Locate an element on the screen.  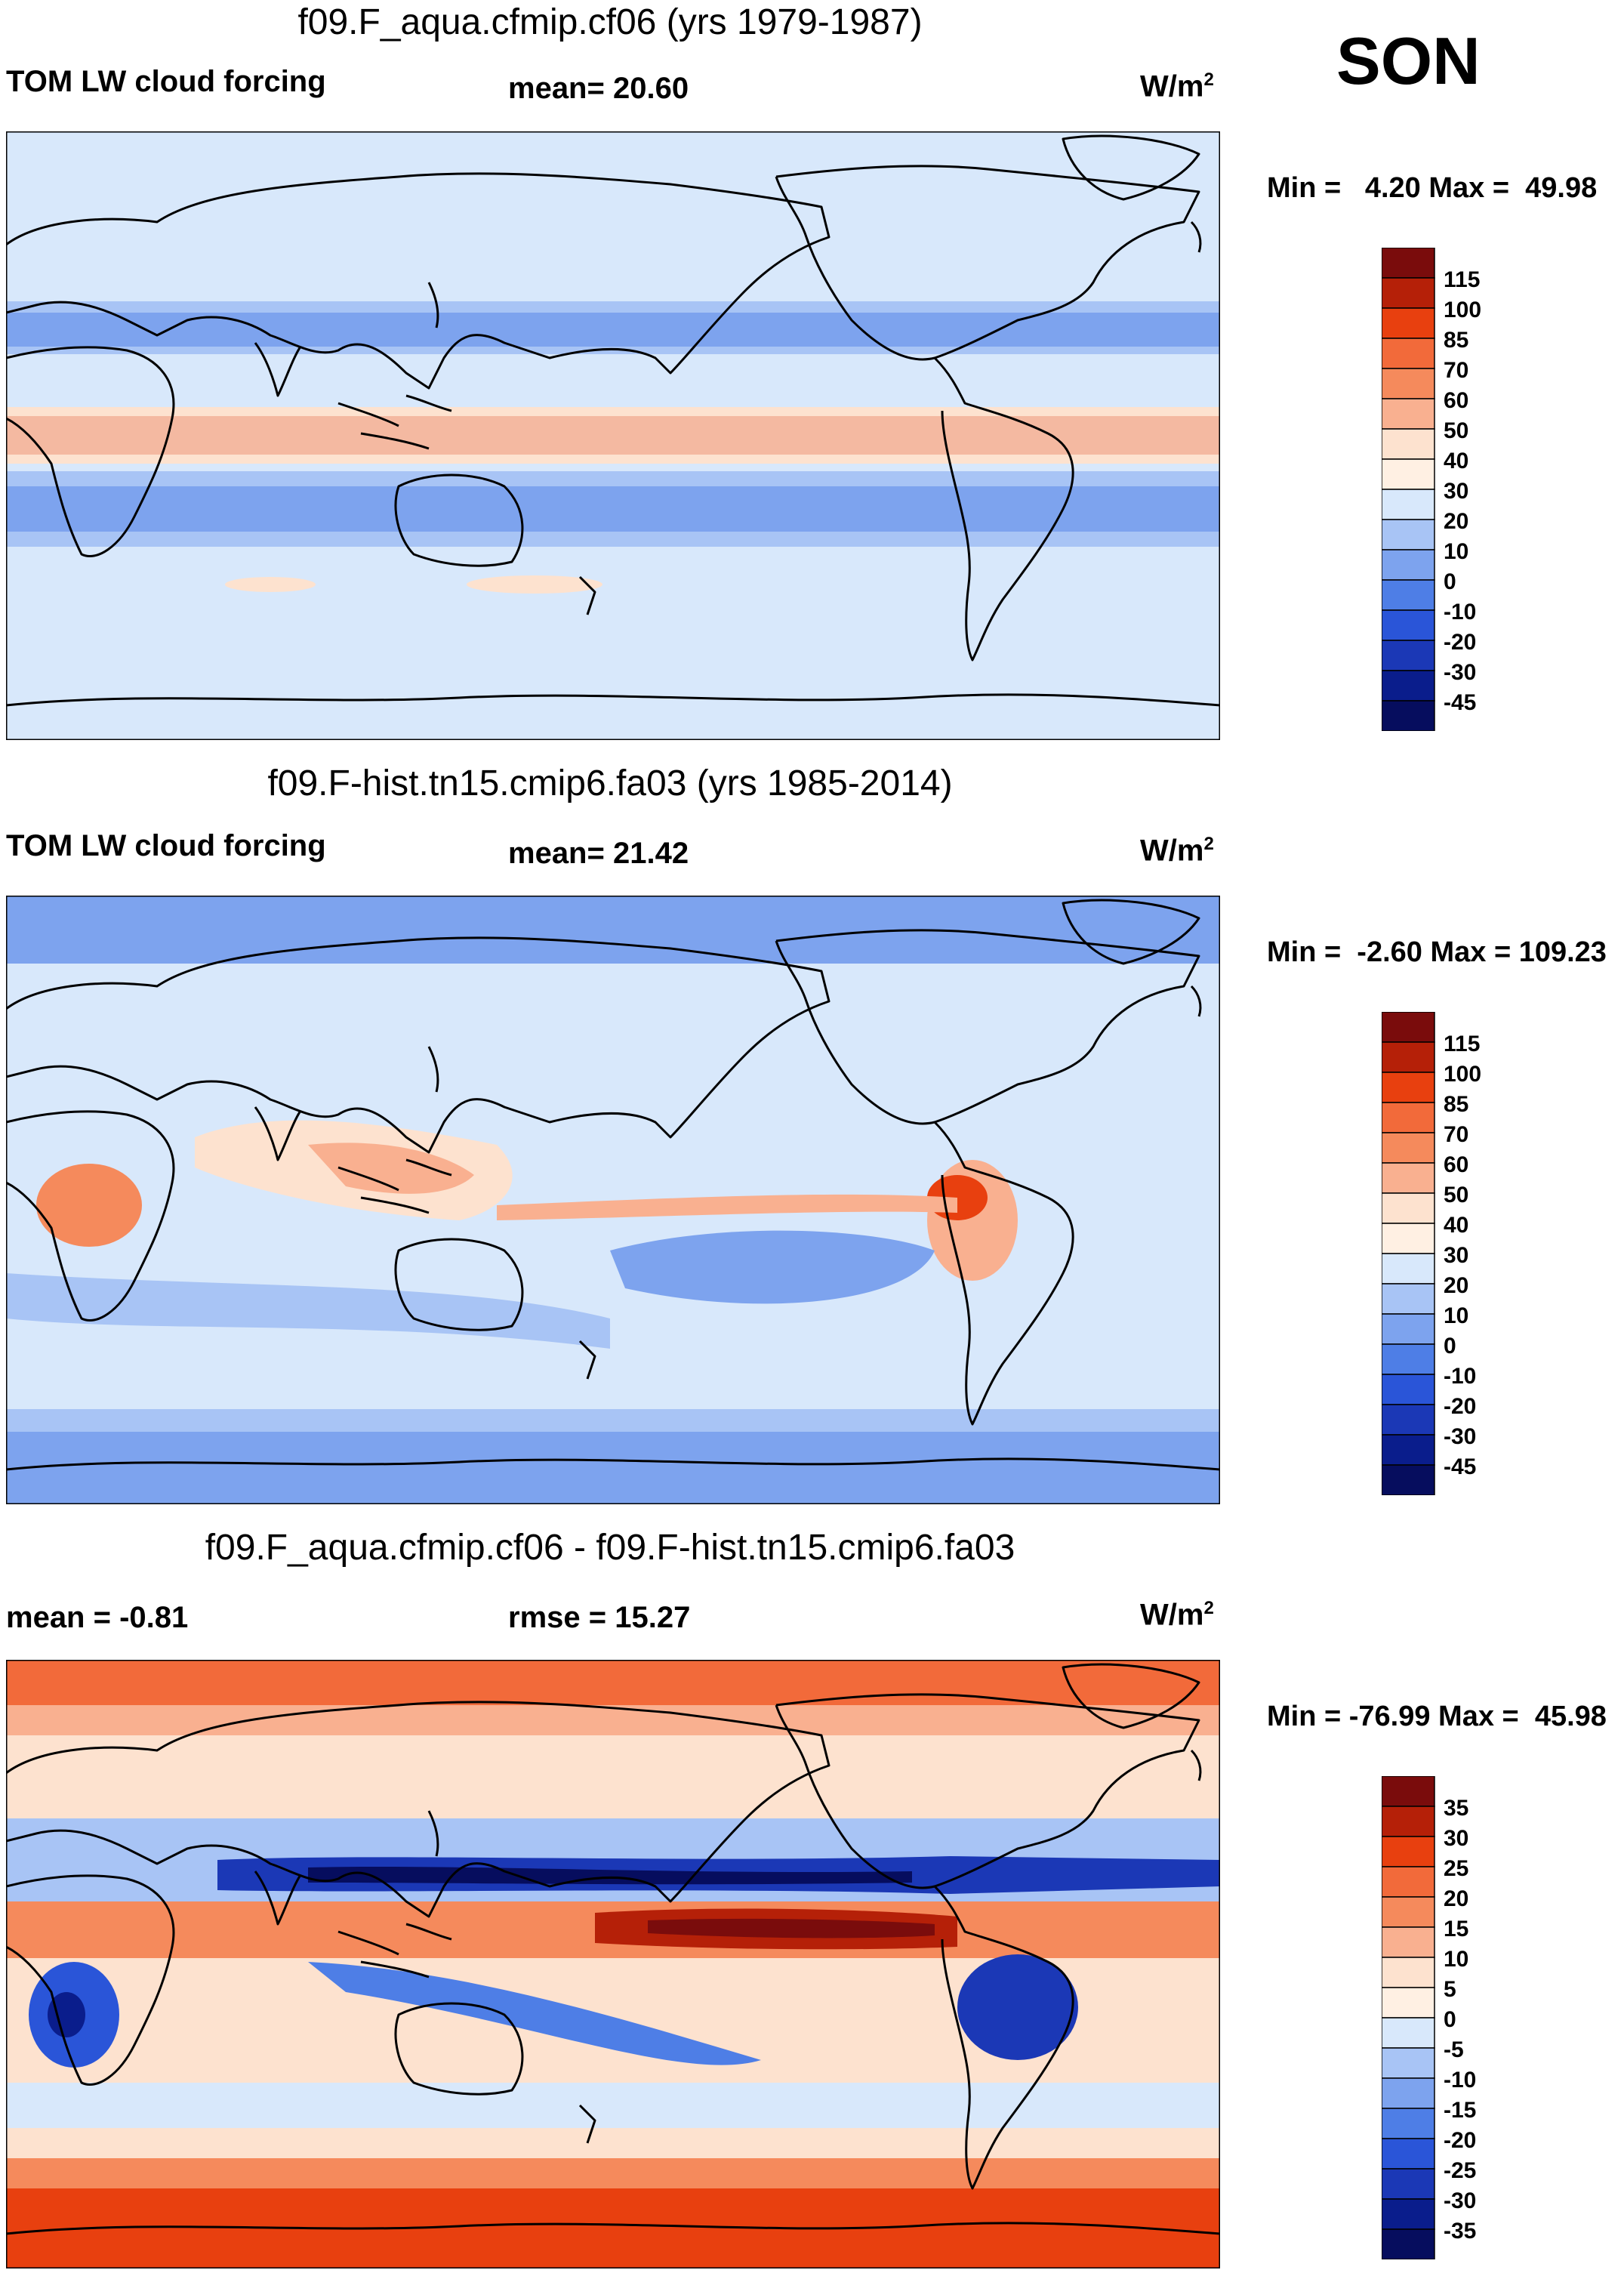
panel-1-band-north-core is located at coordinates (613, 330).